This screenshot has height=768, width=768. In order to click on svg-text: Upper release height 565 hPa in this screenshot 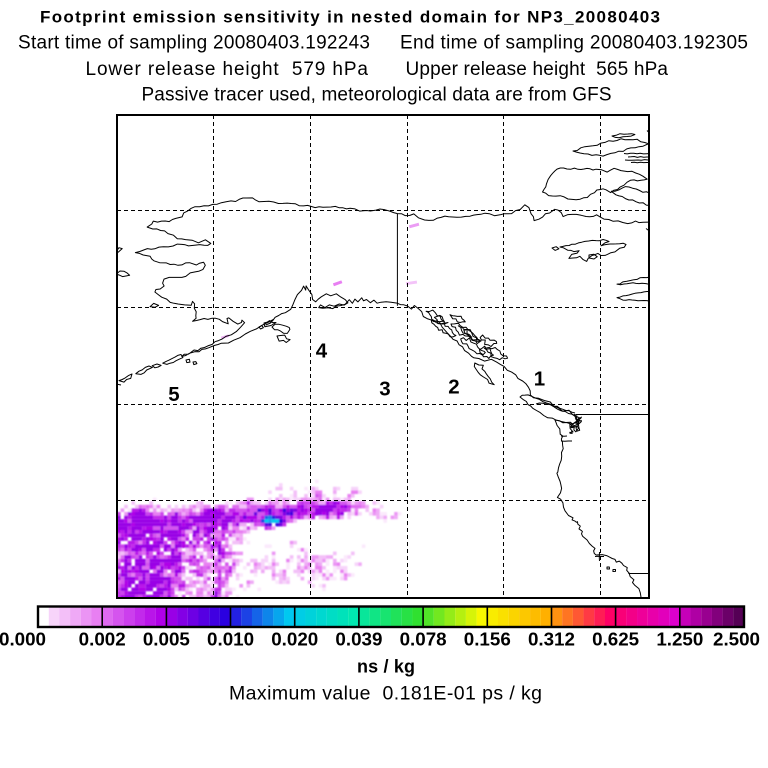, I will do `click(537, 69)`.